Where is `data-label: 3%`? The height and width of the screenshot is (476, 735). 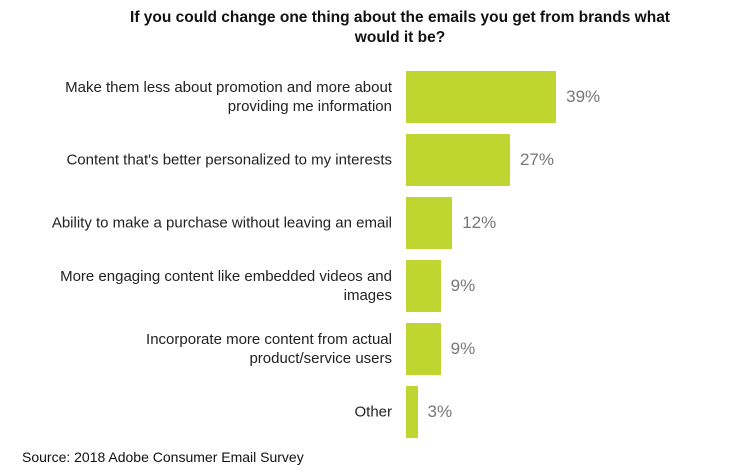
data-label: 3% is located at coordinates (440, 411).